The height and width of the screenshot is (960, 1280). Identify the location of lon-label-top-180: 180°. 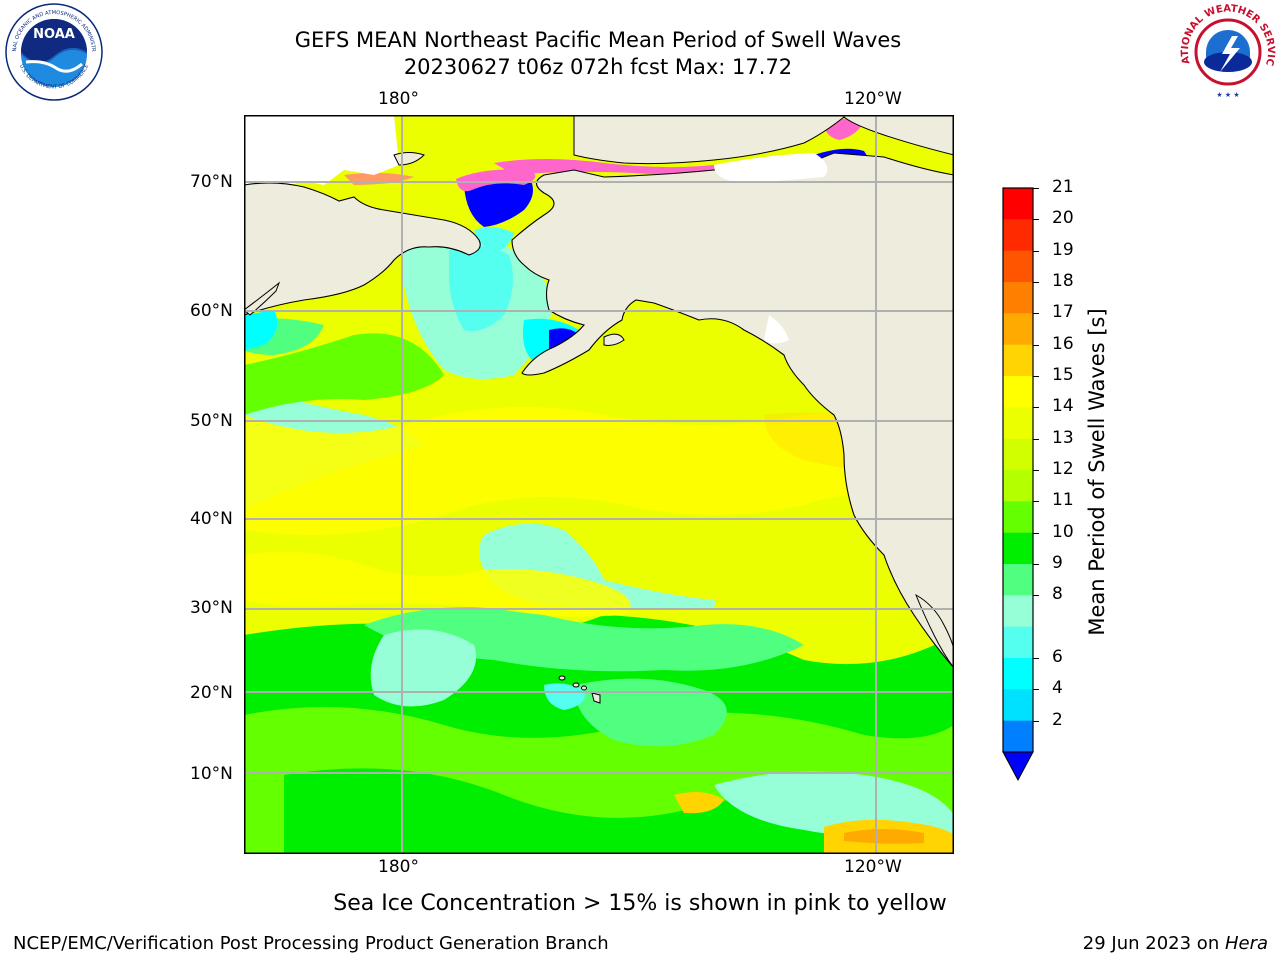
(398, 99).